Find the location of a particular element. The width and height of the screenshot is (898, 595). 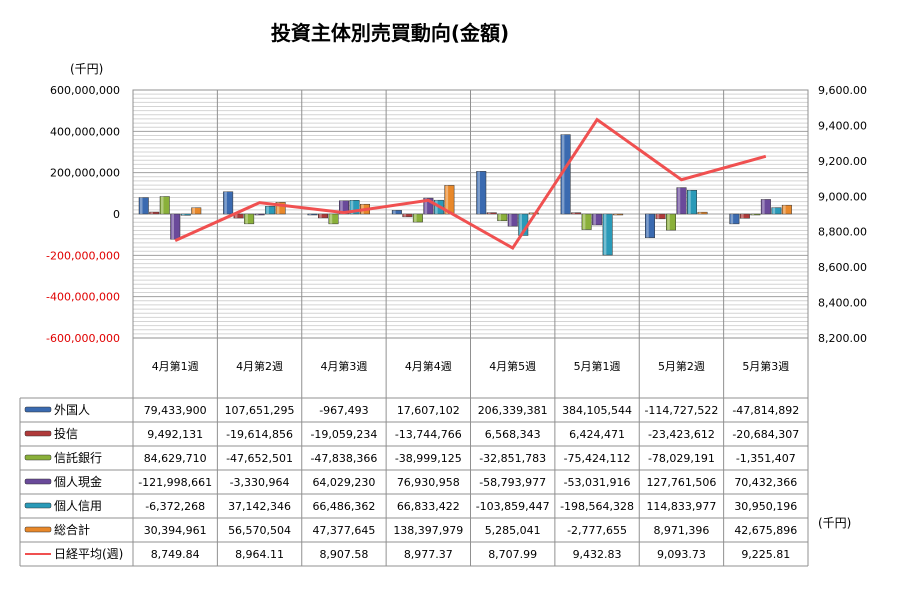

category-label: 5月第1週 is located at coordinates (597, 366).